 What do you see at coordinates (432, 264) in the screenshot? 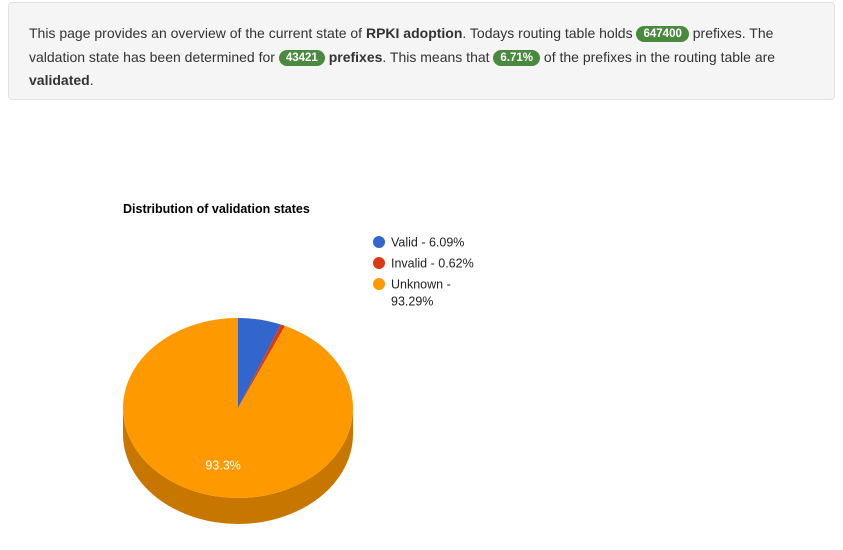
I see `legend-label-invalid: Invalid - 0.62%` at bounding box center [432, 264].